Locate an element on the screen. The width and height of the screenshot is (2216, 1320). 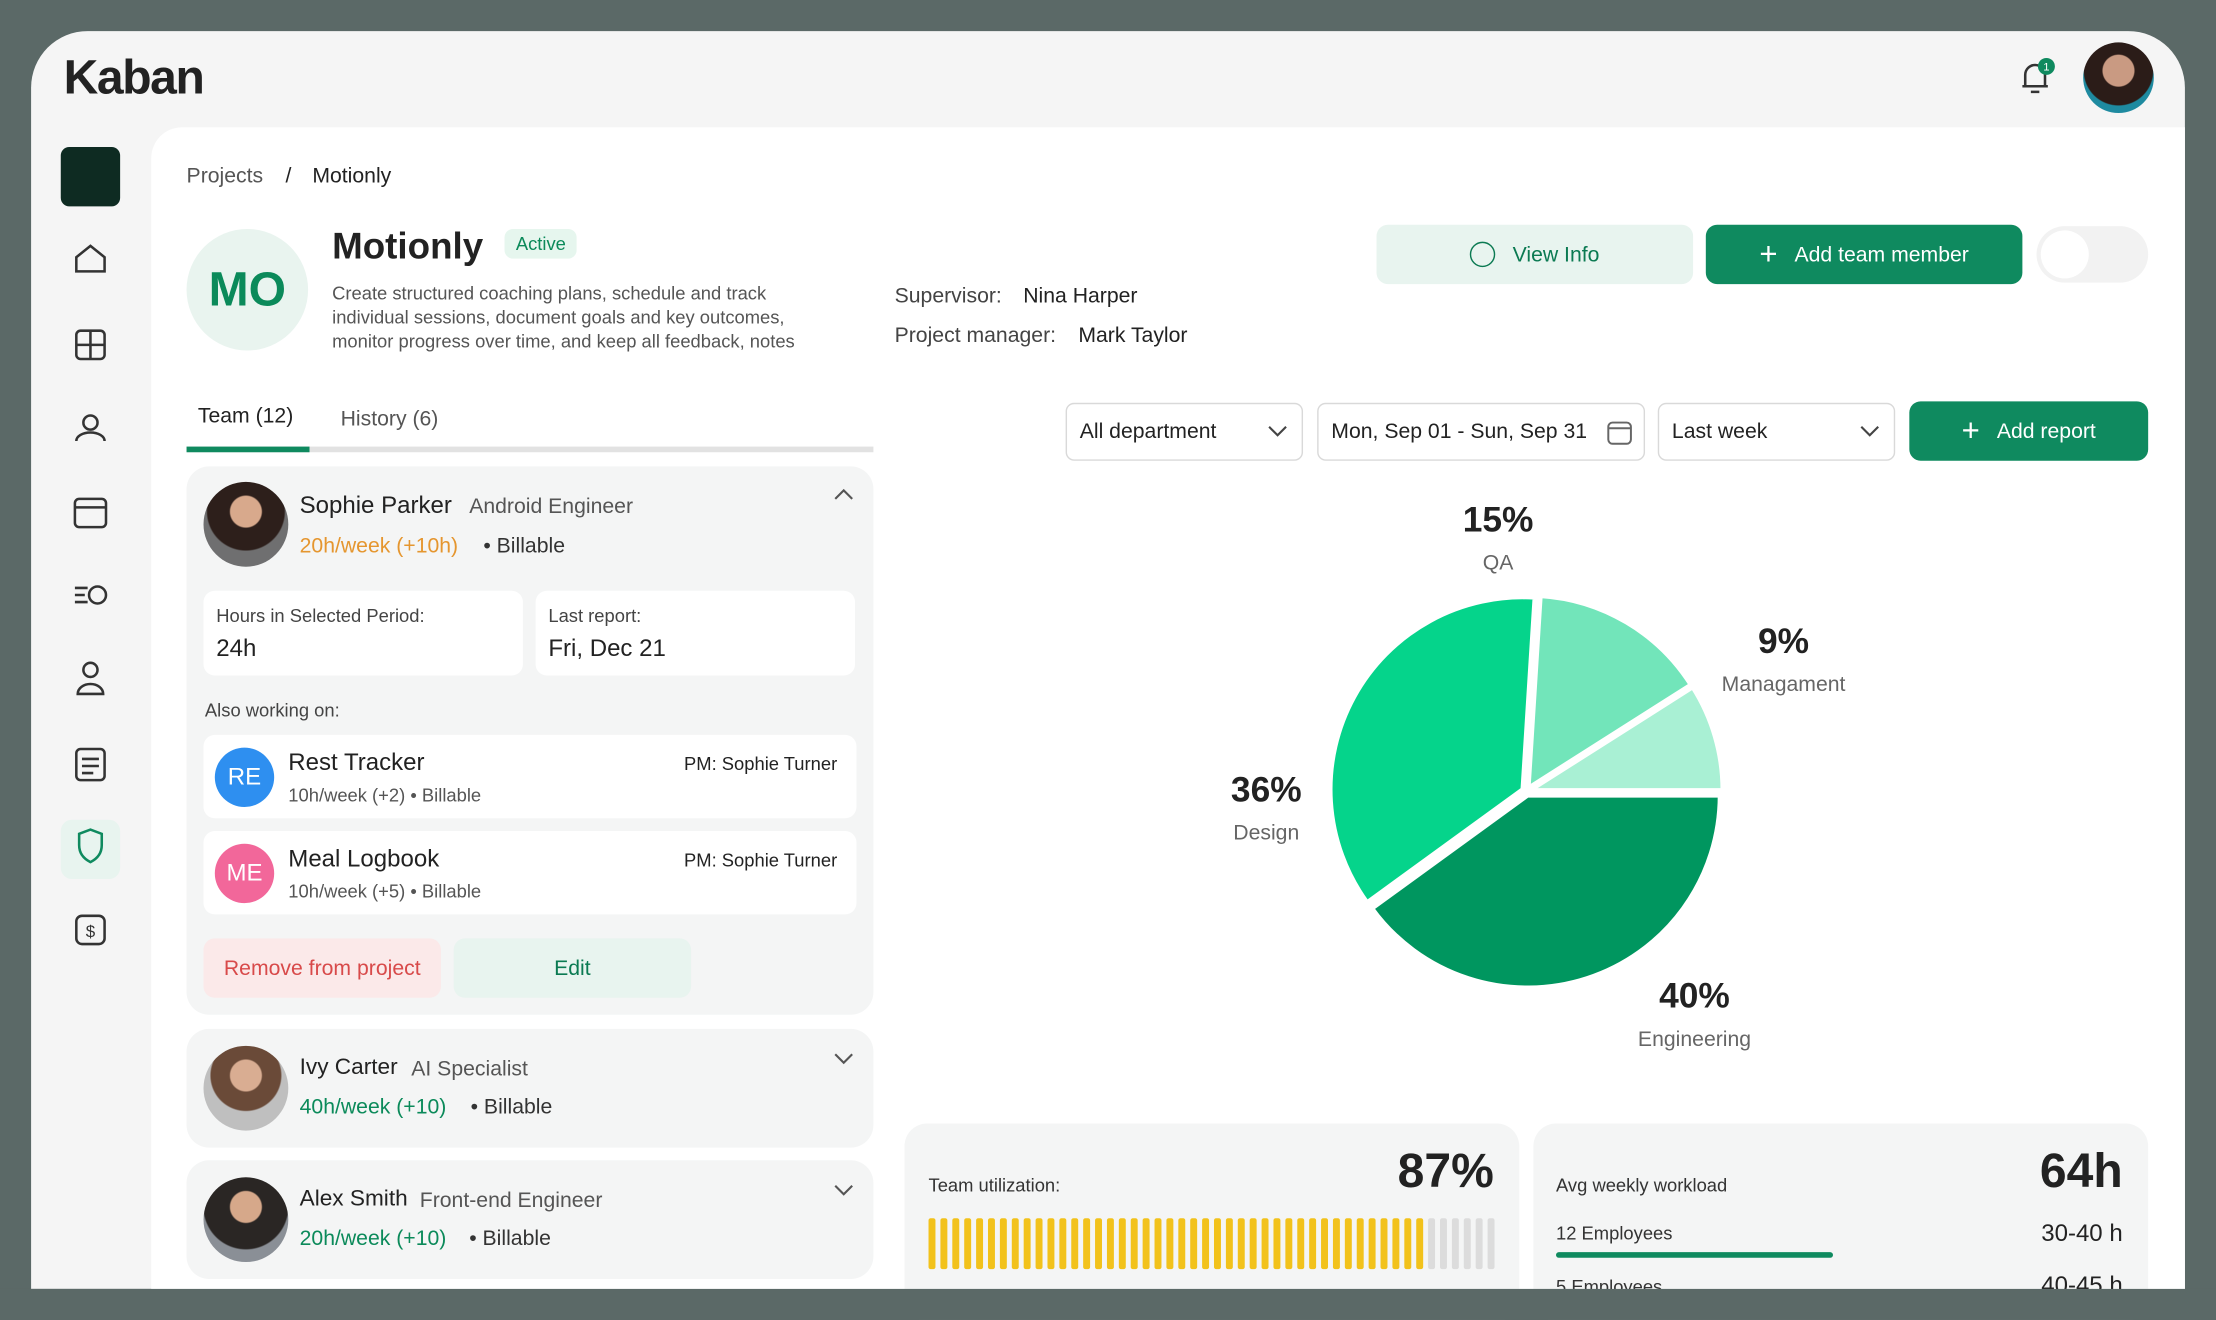
utilization-fill is located at coordinates (1211, 1244).